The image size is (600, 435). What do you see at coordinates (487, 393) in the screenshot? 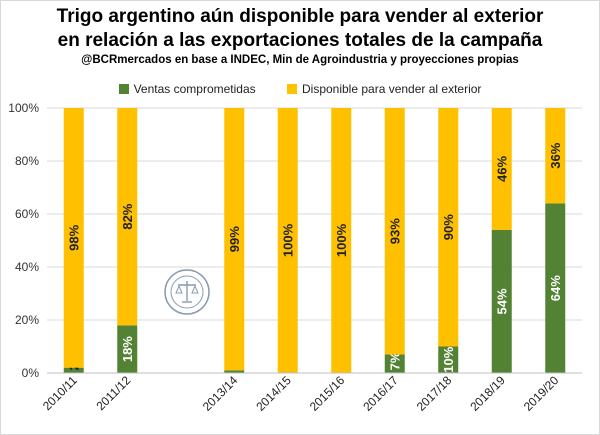
I see `x-tick-label: 2018/19` at bounding box center [487, 393].